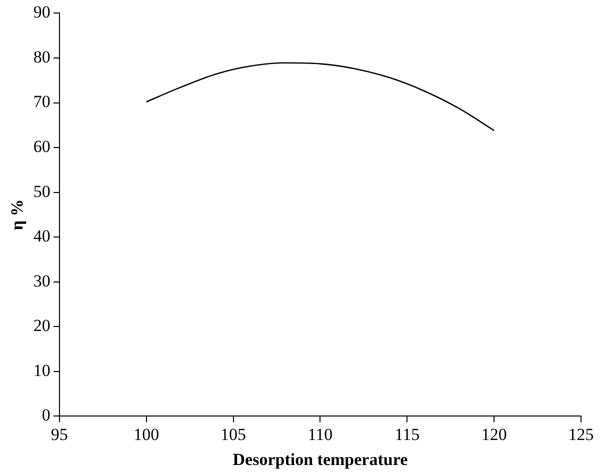 Image resolution: width=603 pixels, height=475 pixels. What do you see at coordinates (41, 146) in the screenshot?
I see `y-tick-label: 60` at bounding box center [41, 146].